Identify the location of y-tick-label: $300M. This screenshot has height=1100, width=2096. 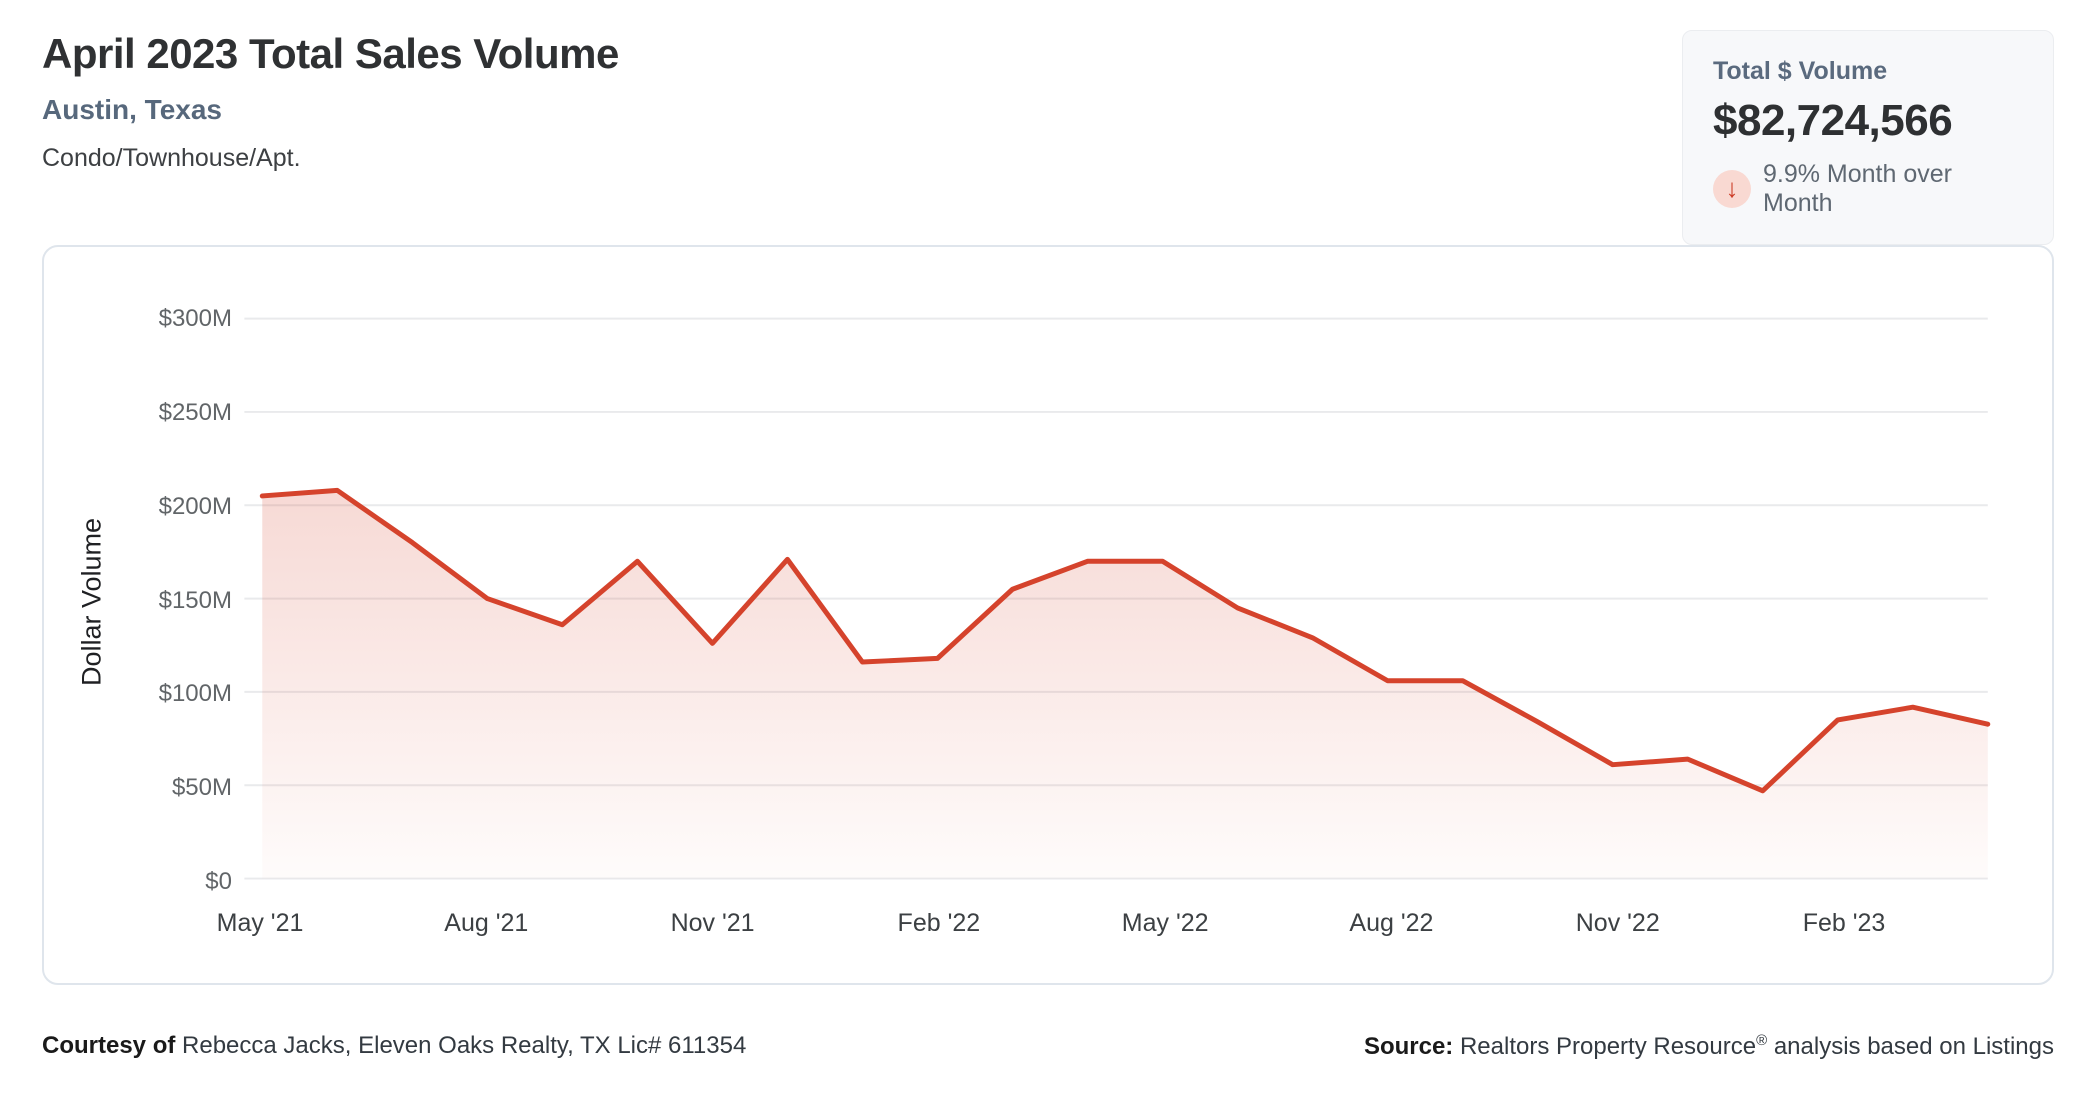
(195, 318).